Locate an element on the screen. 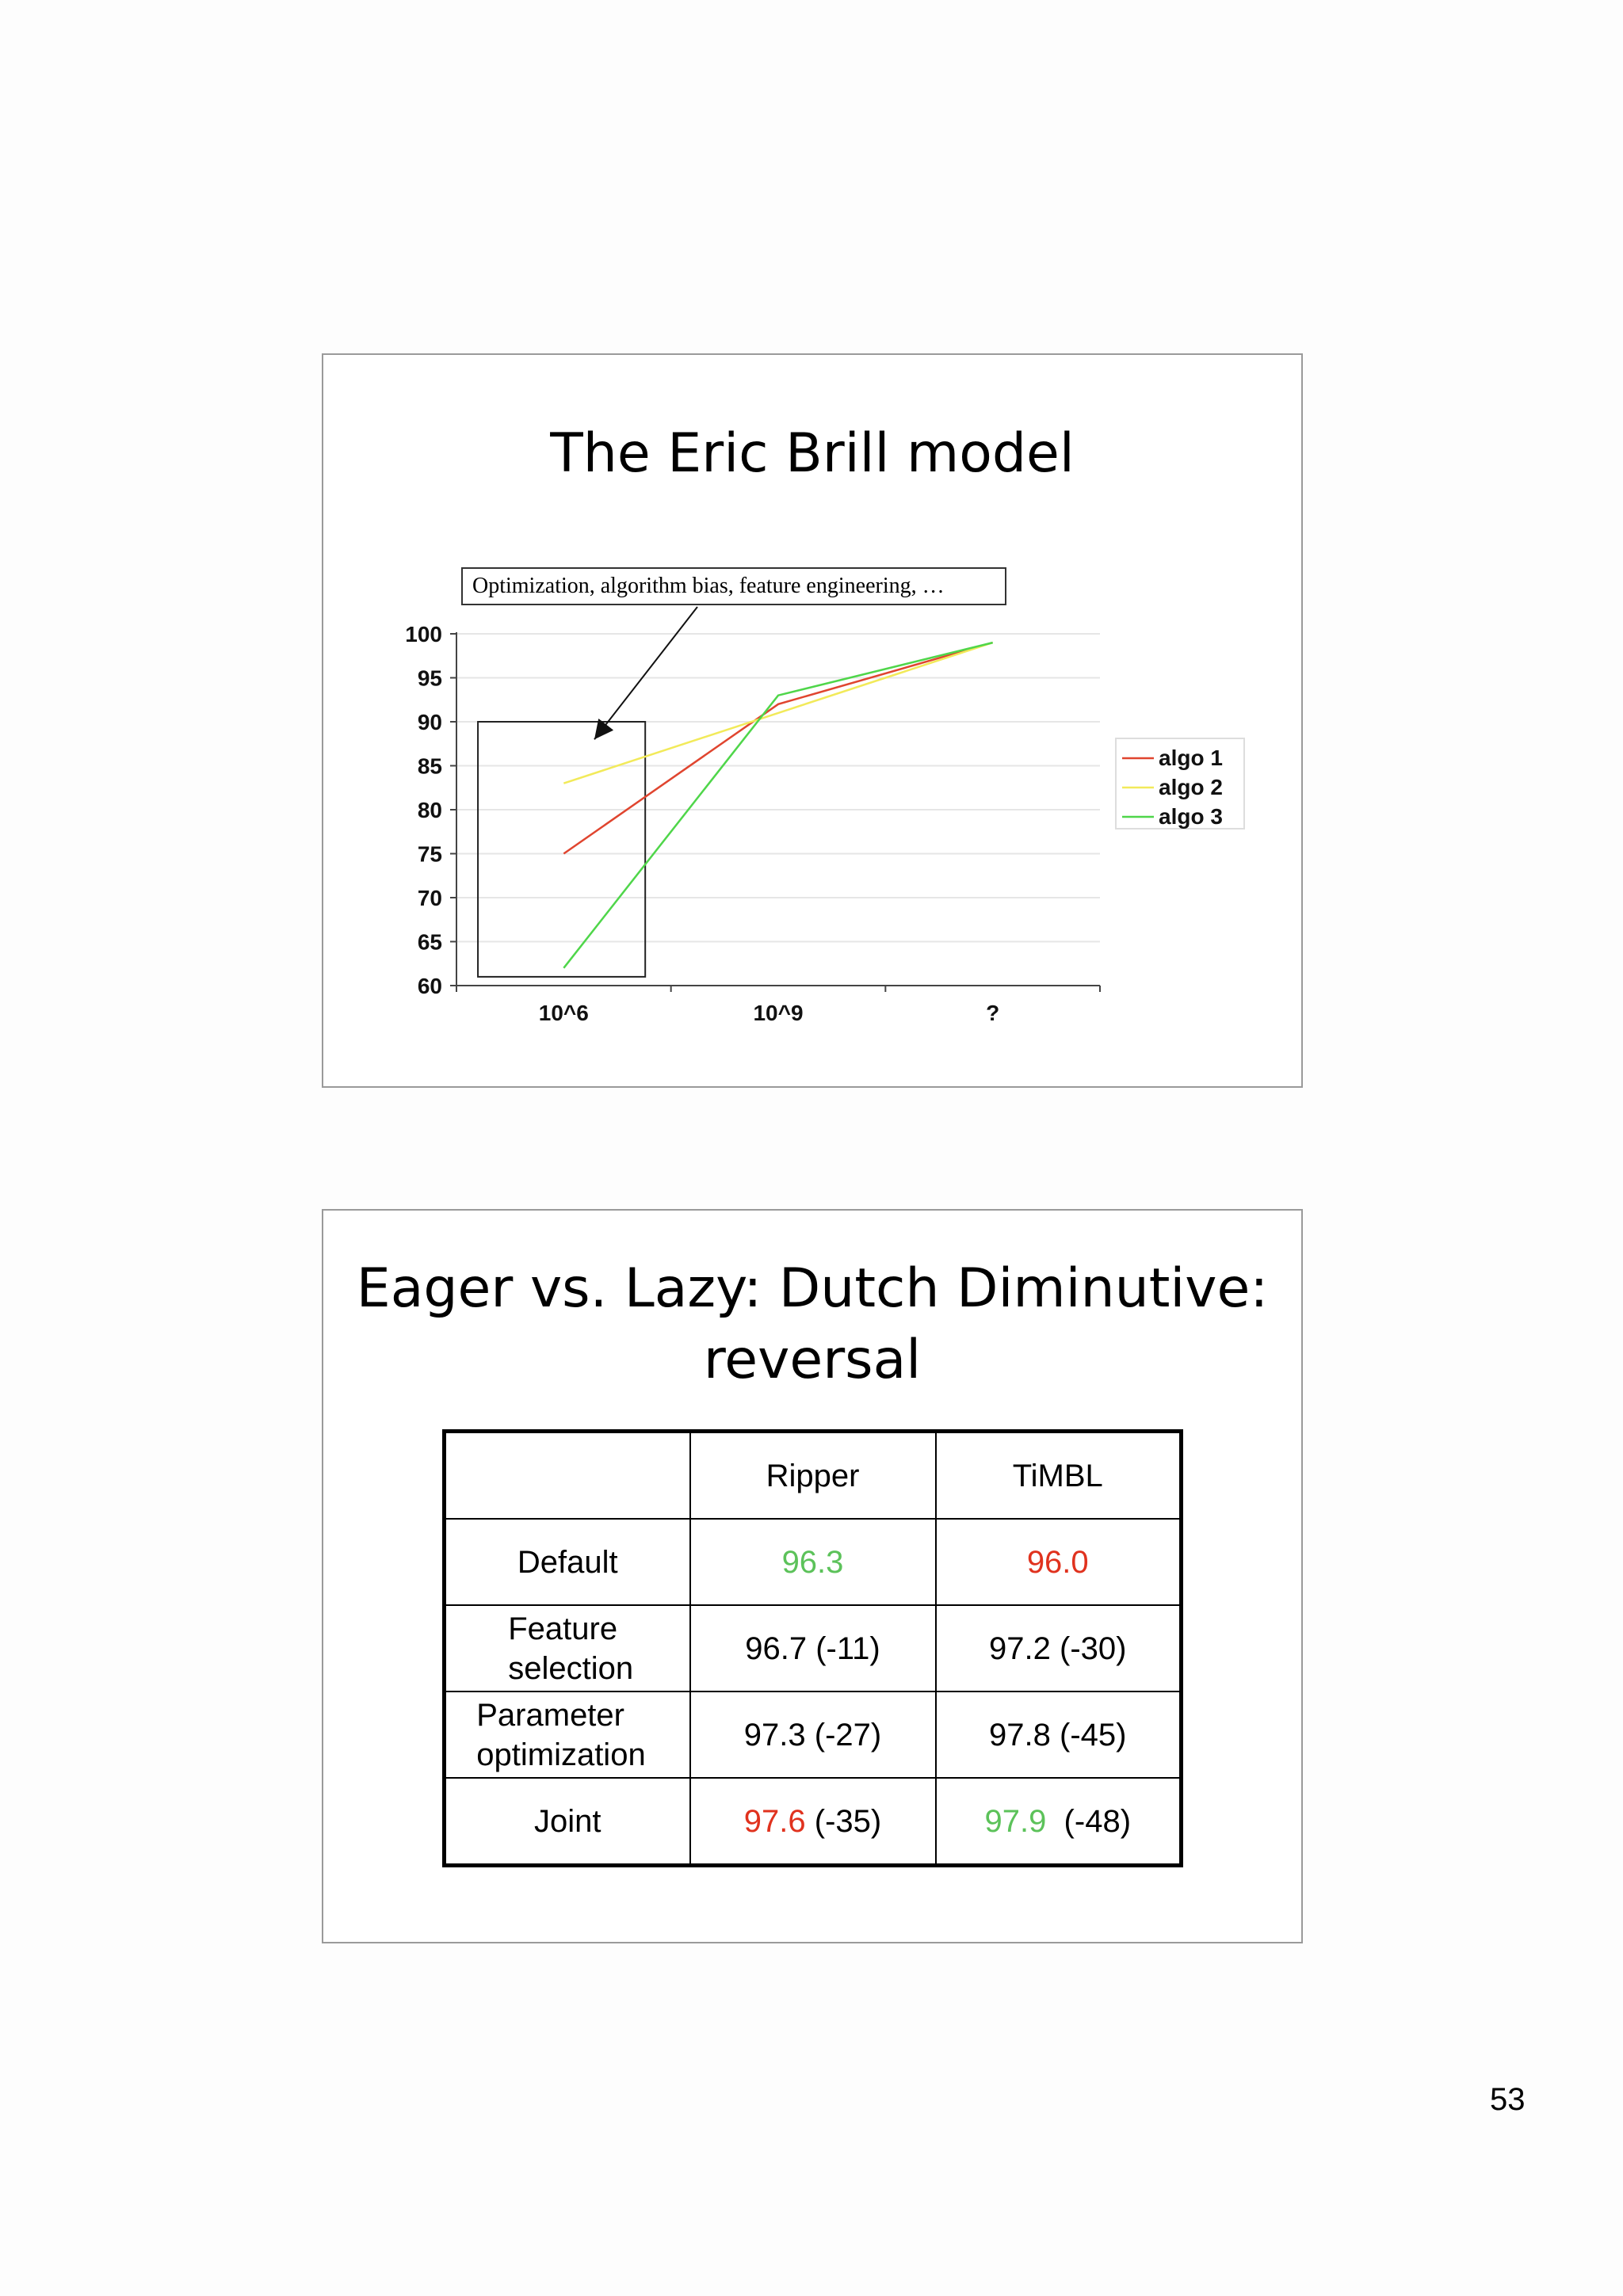  row-label: Parameter optimization is located at coordinates (567, 1735).